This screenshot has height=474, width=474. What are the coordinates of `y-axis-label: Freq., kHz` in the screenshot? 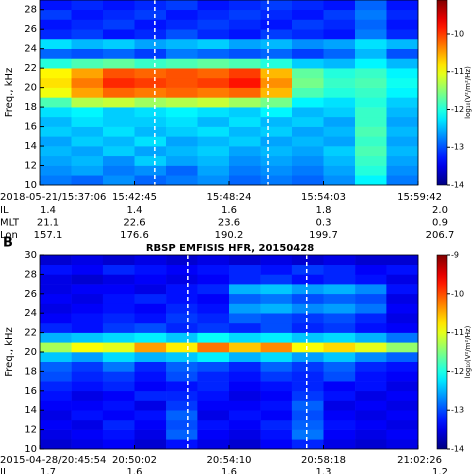 It's located at (9, 352).